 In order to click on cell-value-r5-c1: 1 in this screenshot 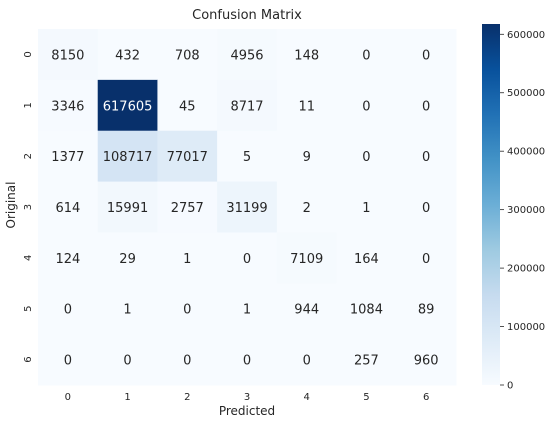, I will do `click(127, 310)`.